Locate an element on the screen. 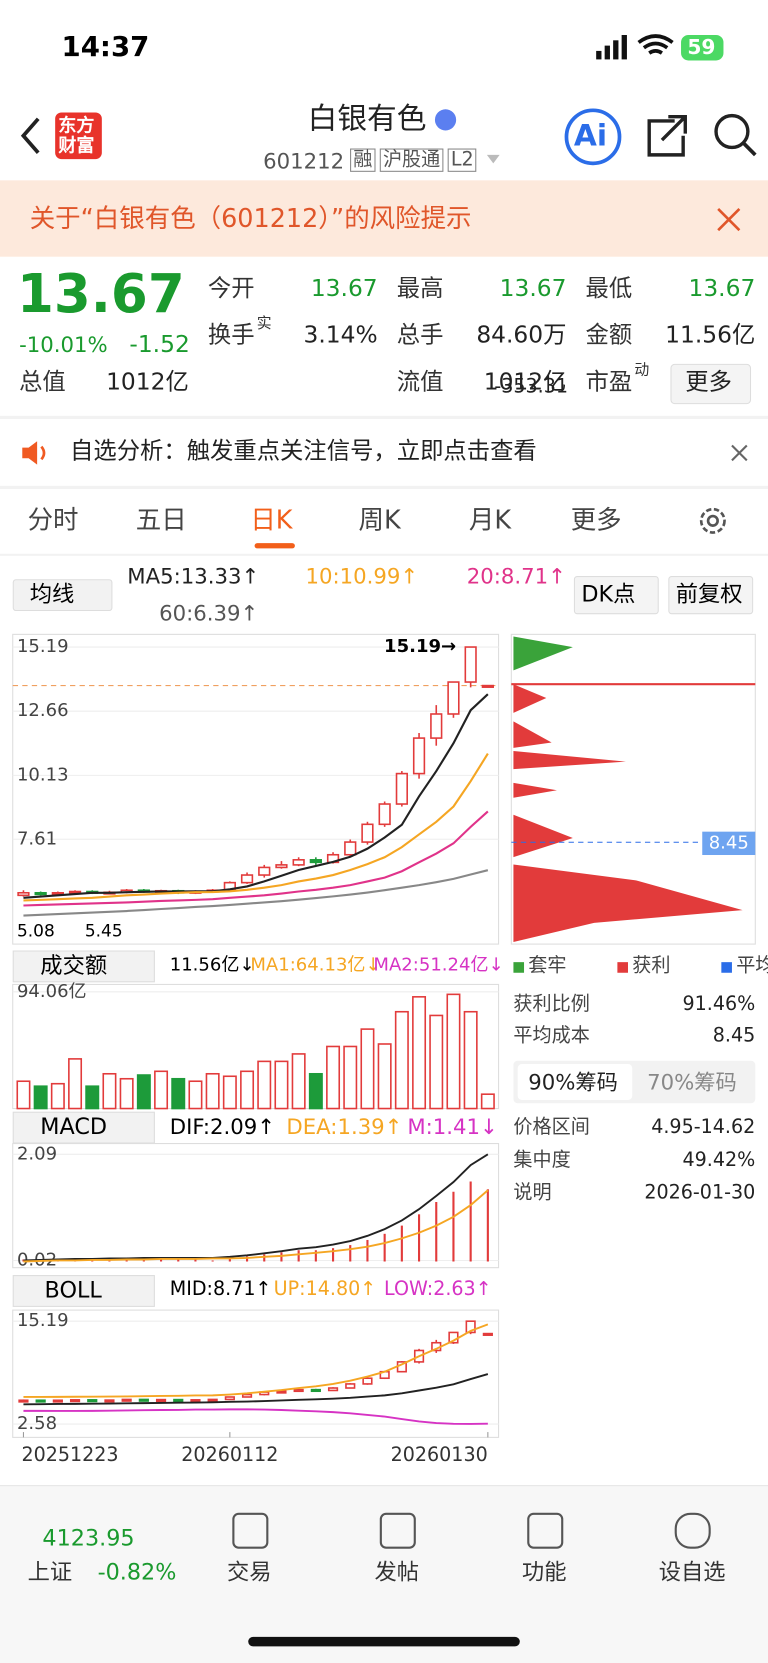  nav-label: 发帖 is located at coordinates (397, 1572).